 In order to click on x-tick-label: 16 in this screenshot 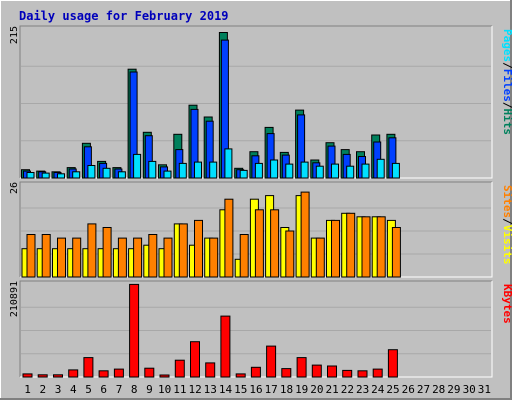, I will do `click(255, 389)`.